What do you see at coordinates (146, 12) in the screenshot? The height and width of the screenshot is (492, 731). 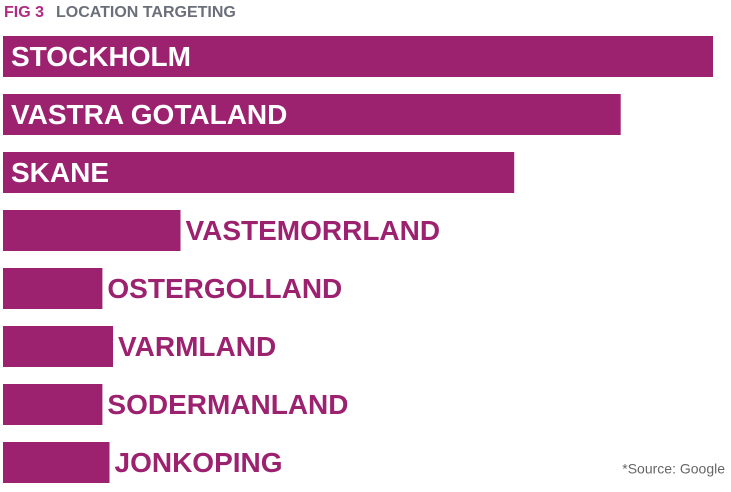 I see `chart-title: LOCATION TARGETING` at bounding box center [146, 12].